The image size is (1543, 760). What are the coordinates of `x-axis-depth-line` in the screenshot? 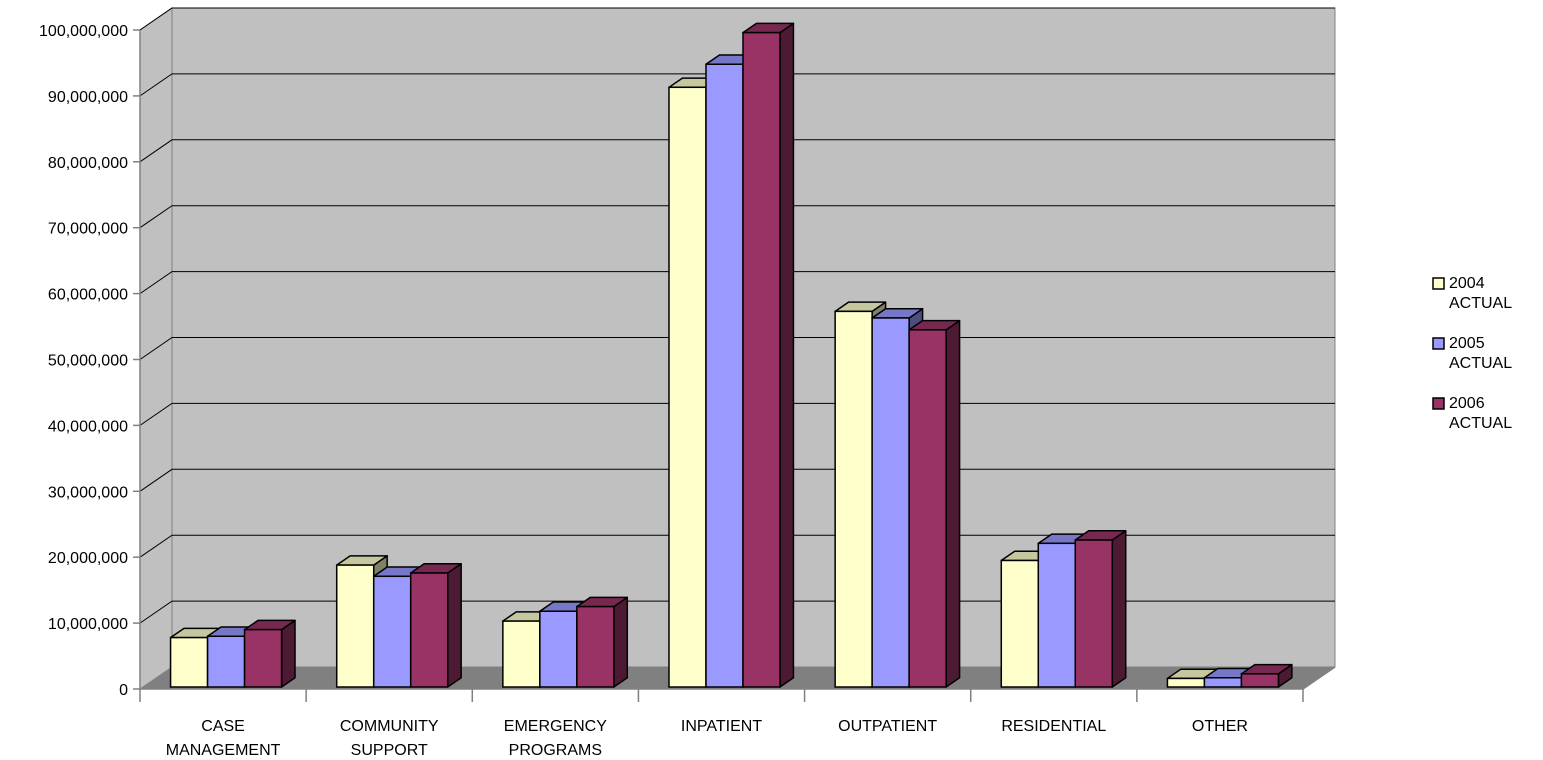 It's located at (1319, 678).